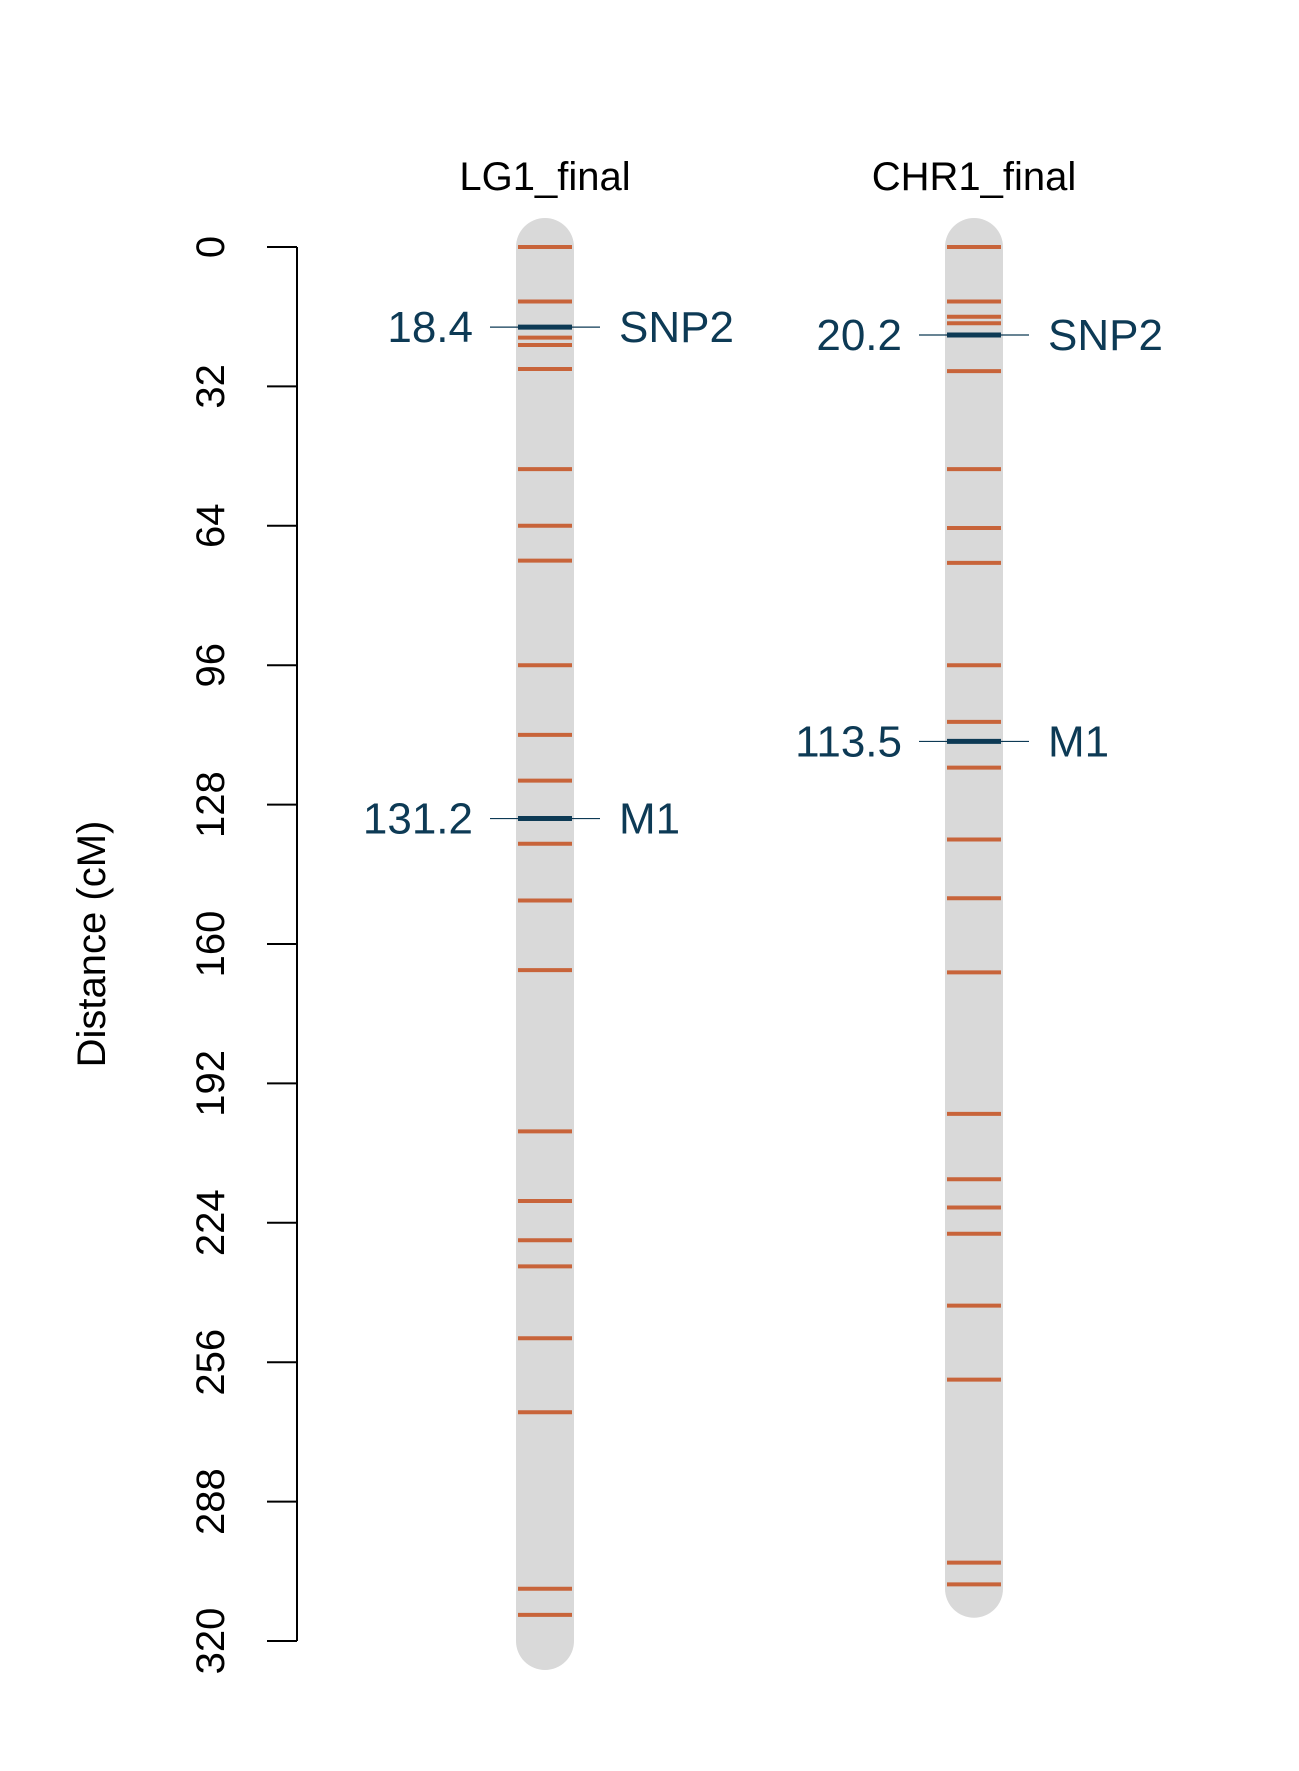 The width and height of the screenshot is (1299, 1771). What do you see at coordinates (211, 804) in the screenshot?
I see `y-tick-label: 128` at bounding box center [211, 804].